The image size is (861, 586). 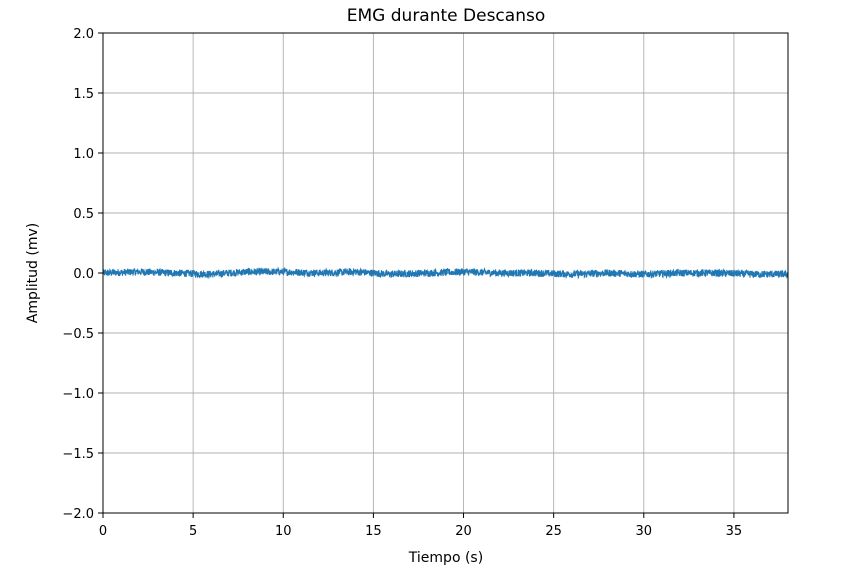 What do you see at coordinates (78, 394) in the screenshot?
I see `y-tick-label: −1.0` at bounding box center [78, 394].